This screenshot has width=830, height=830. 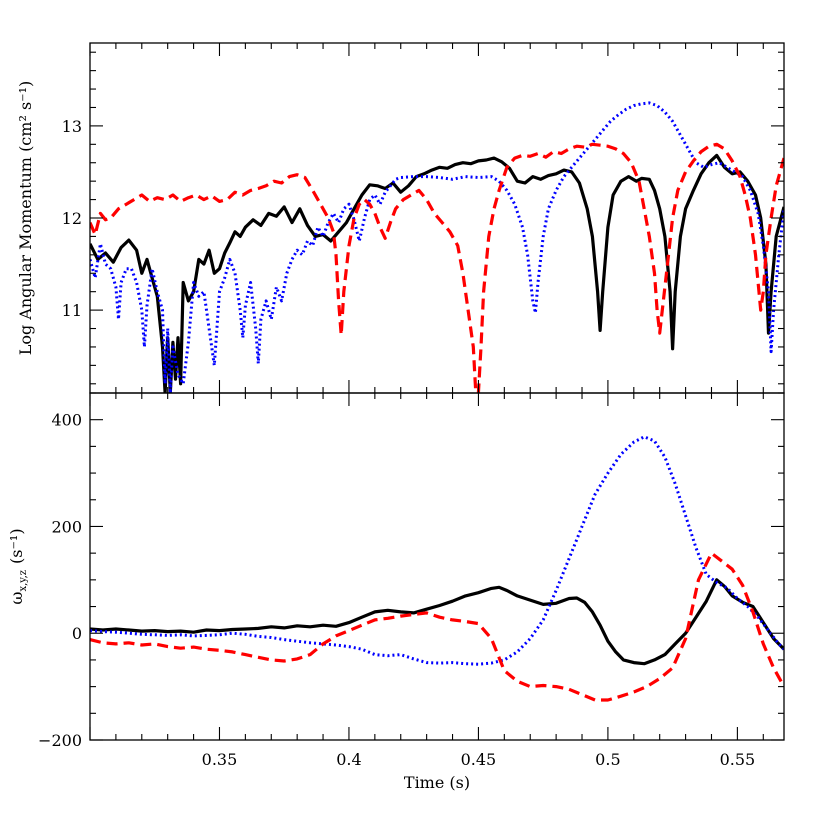 What do you see at coordinates (437, 622) in the screenshot?
I see `series-line-solid` at bounding box center [437, 622].